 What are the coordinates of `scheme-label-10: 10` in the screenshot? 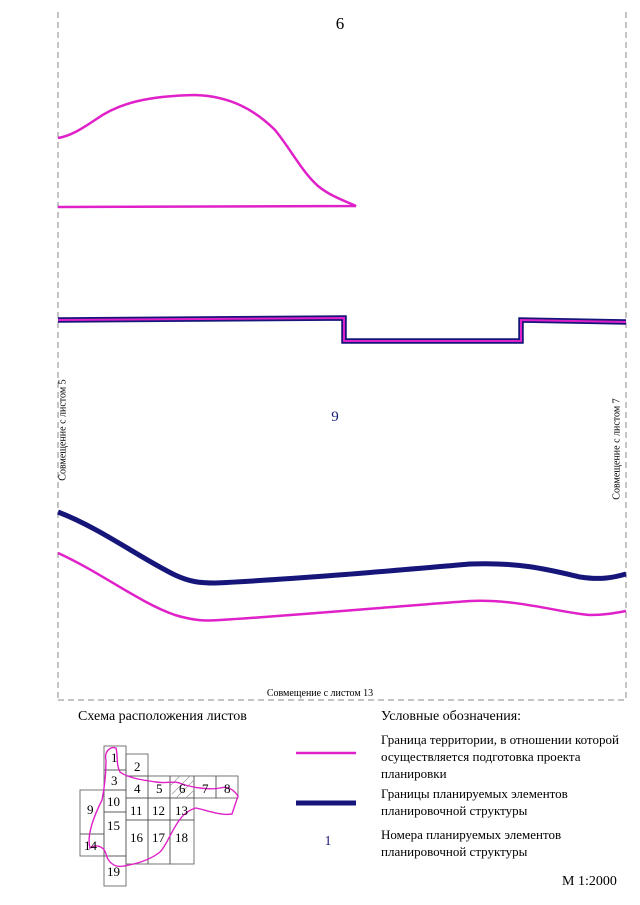 It's located at (113, 801).